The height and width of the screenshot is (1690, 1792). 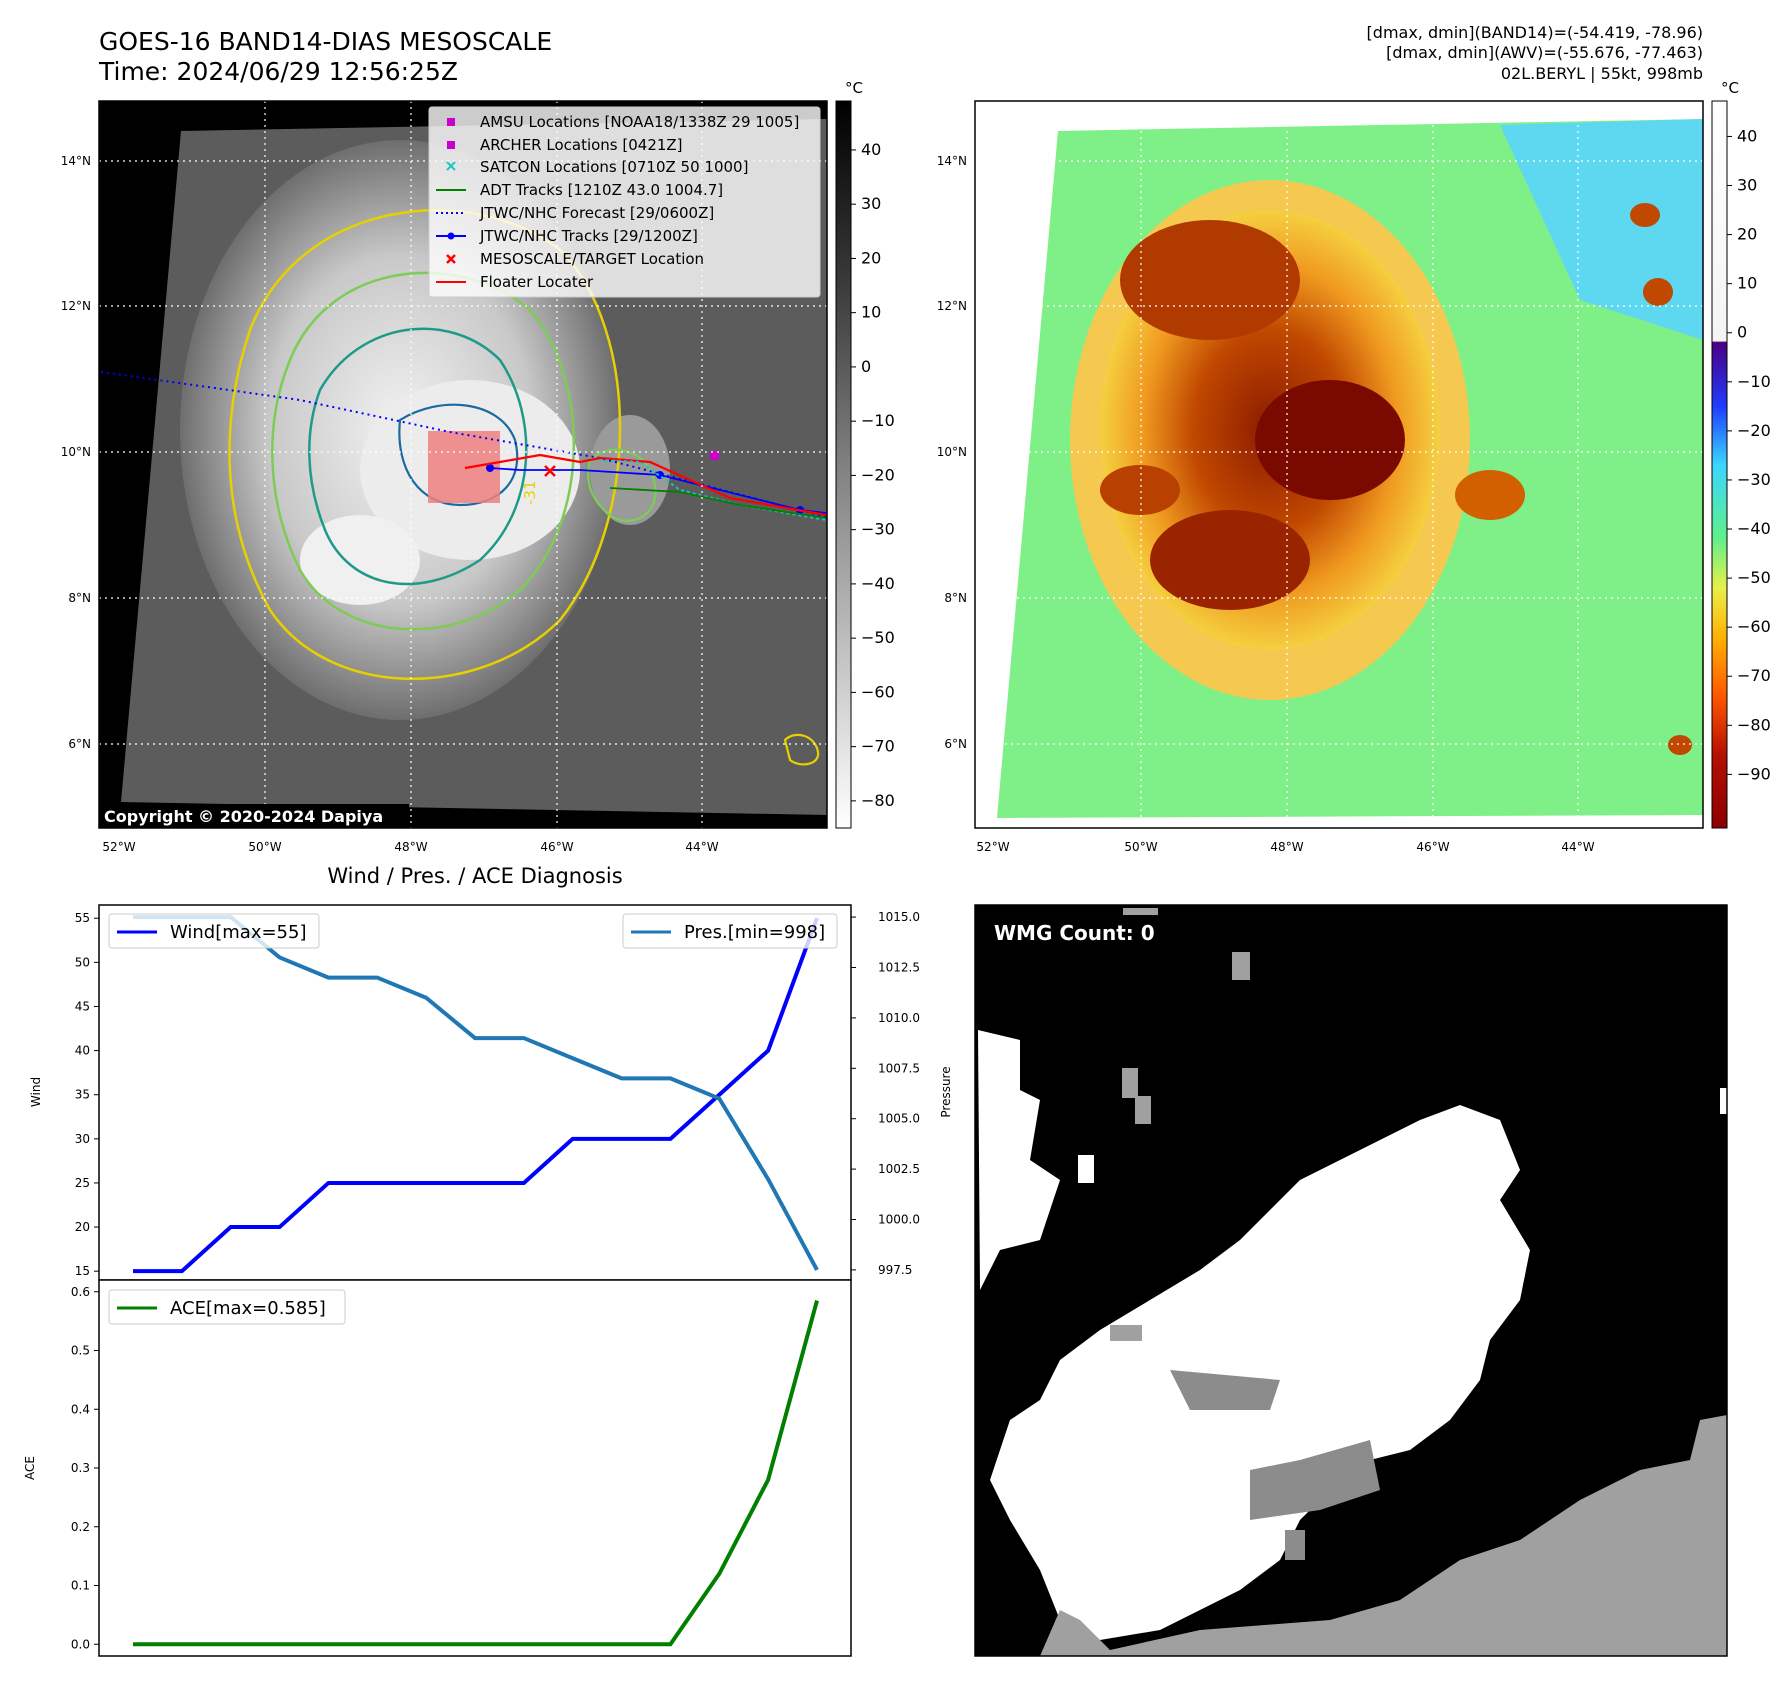 I want to click on pres-ylabel: Pressure, so click(x=946, y=1091).